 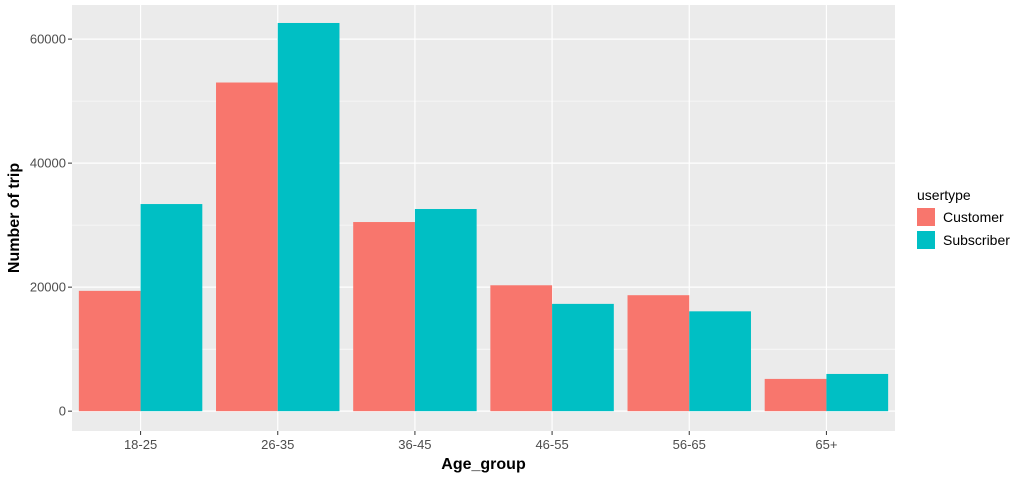 I want to click on legend-key-subscriber, so click(x=926, y=240).